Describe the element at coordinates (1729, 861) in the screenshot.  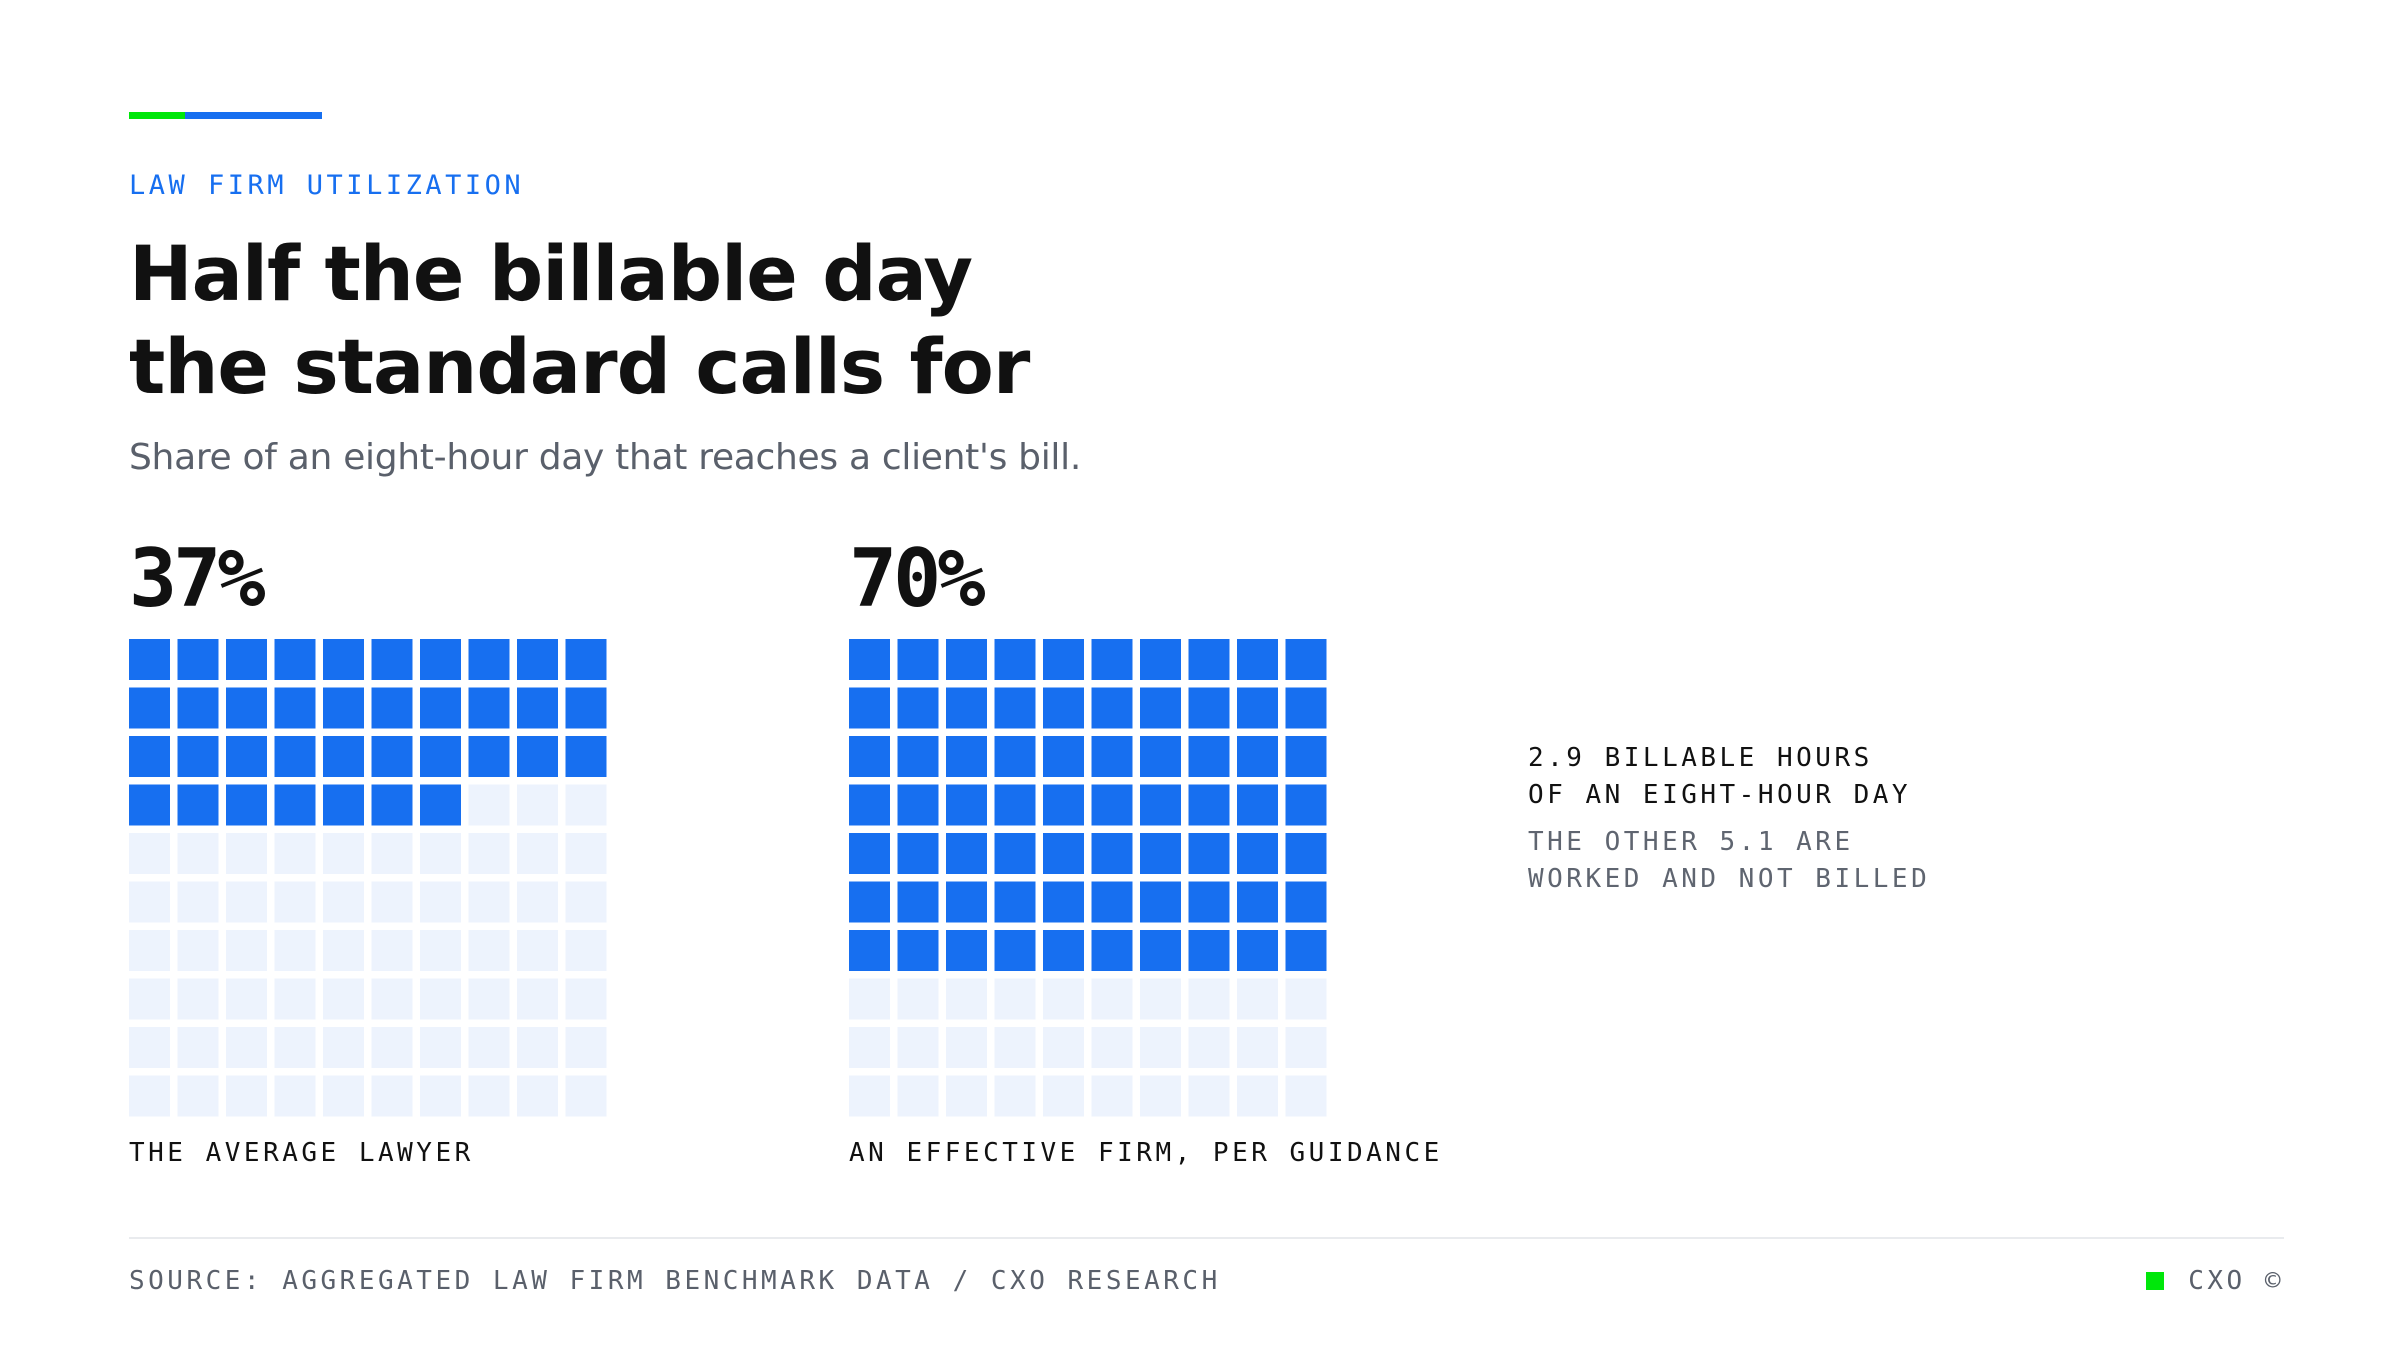
I see `billable-hours-note-sub: THE OTHER 5.1 ARE WORKED AND NOT BILLED` at that location.